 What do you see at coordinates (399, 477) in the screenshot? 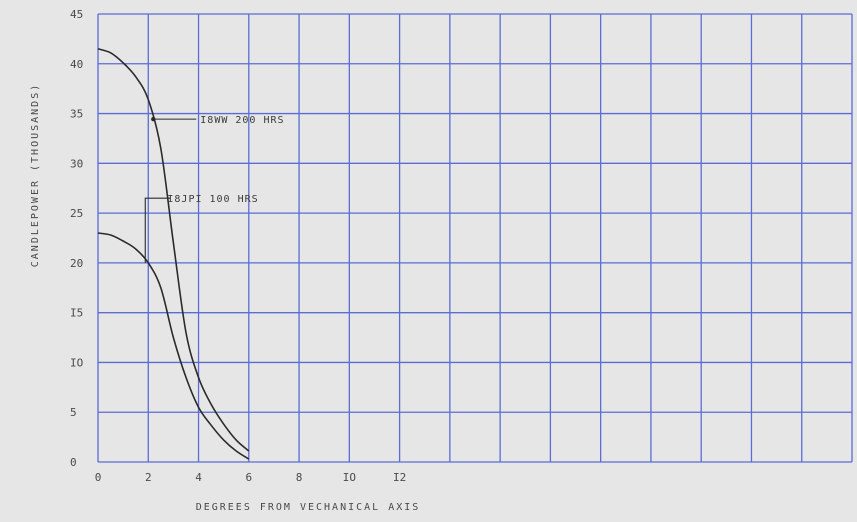
I see `x-tick-label: I2` at bounding box center [399, 477].